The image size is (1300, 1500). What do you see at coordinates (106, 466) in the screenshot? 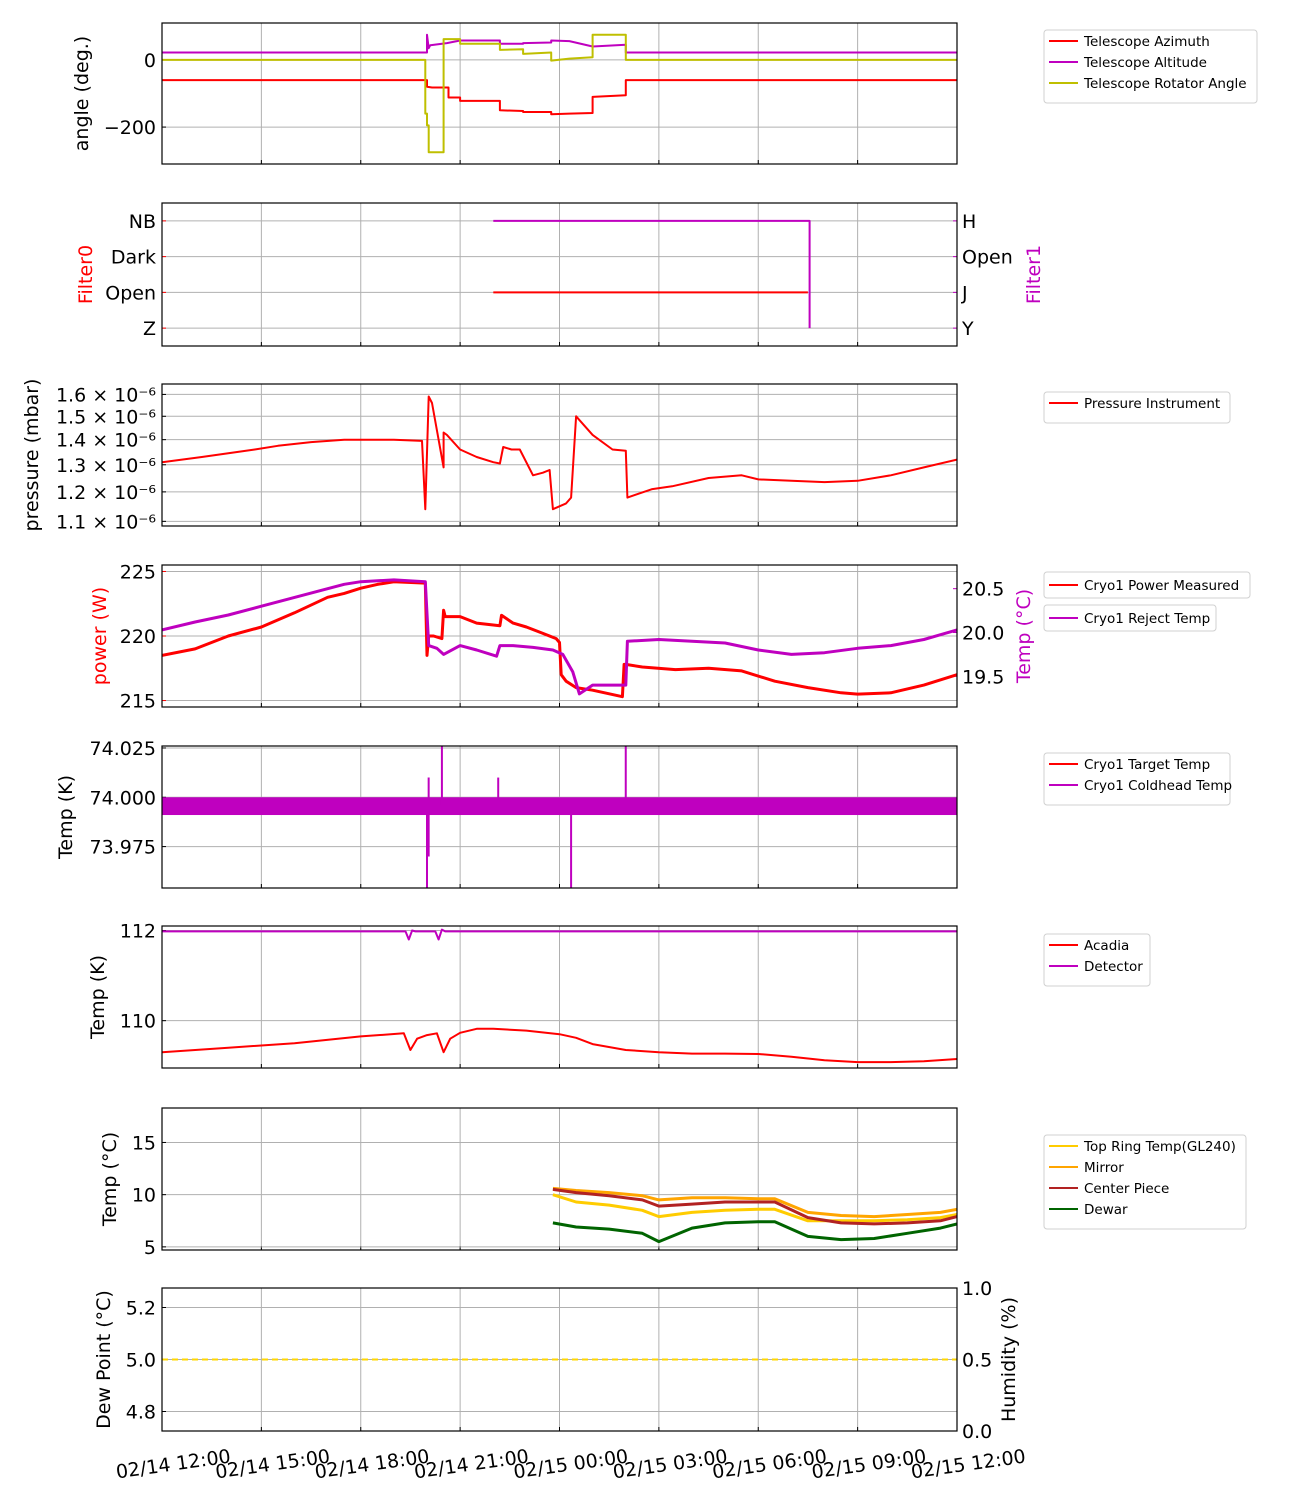
I see `y-tick-label: 1.3 × 10⁻⁶` at bounding box center [106, 466].